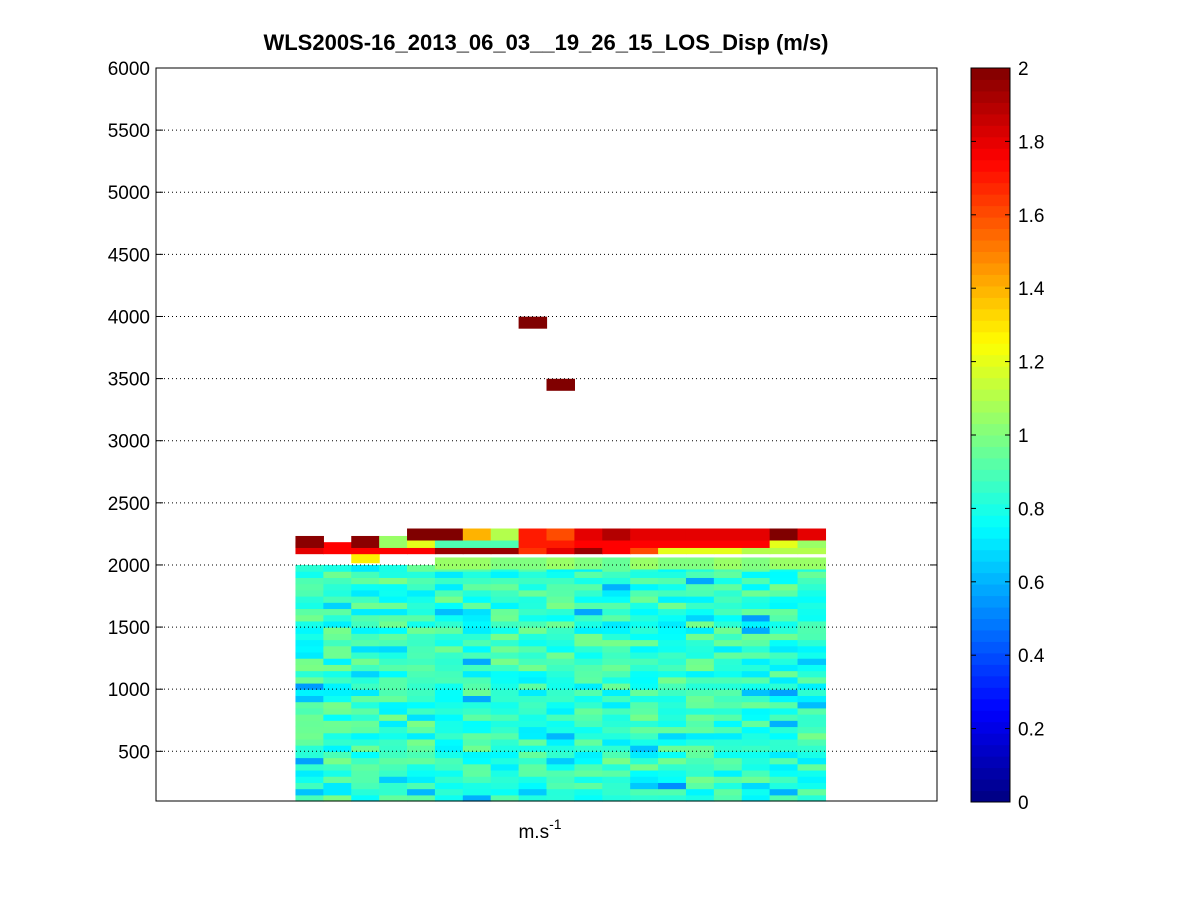  What do you see at coordinates (1031, 730) in the screenshot?
I see `colorbar-tick-label: 0.2` at bounding box center [1031, 730].